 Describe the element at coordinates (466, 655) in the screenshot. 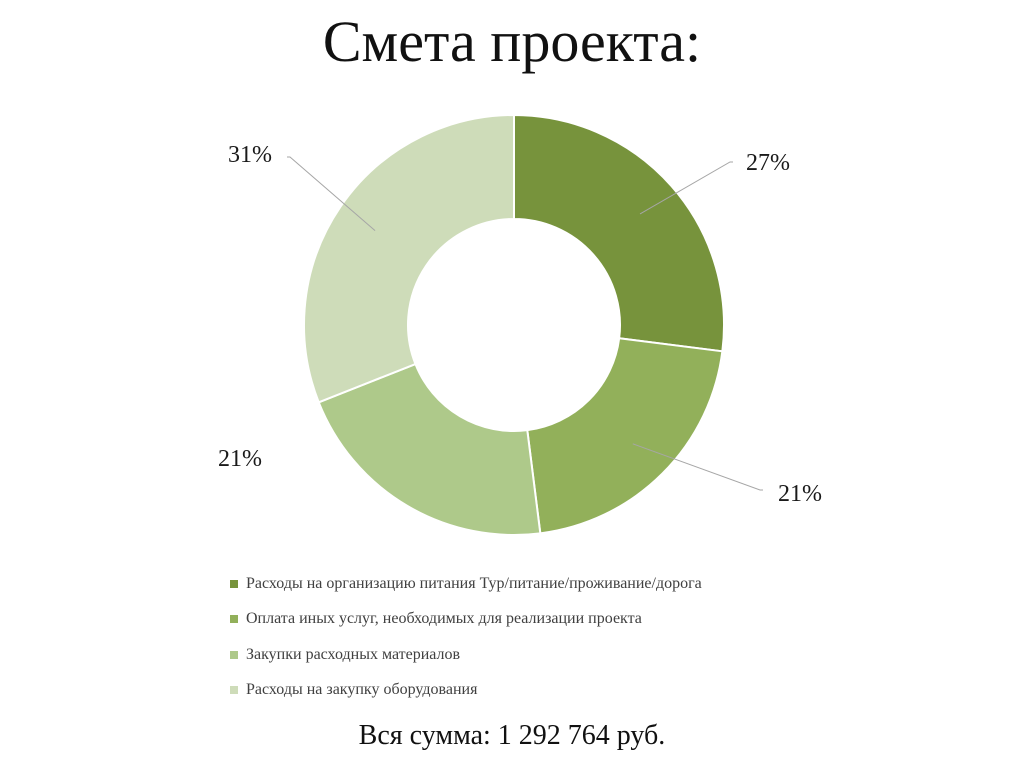

I see `legend-item-3: Закупки расходных материалов` at that location.